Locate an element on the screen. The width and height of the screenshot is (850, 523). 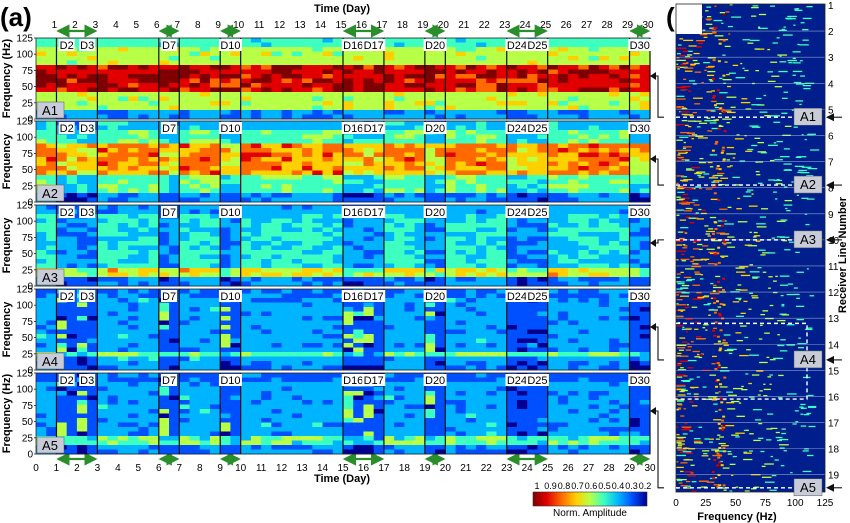
y-tick-label: 50 is located at coordinates (28, 254).